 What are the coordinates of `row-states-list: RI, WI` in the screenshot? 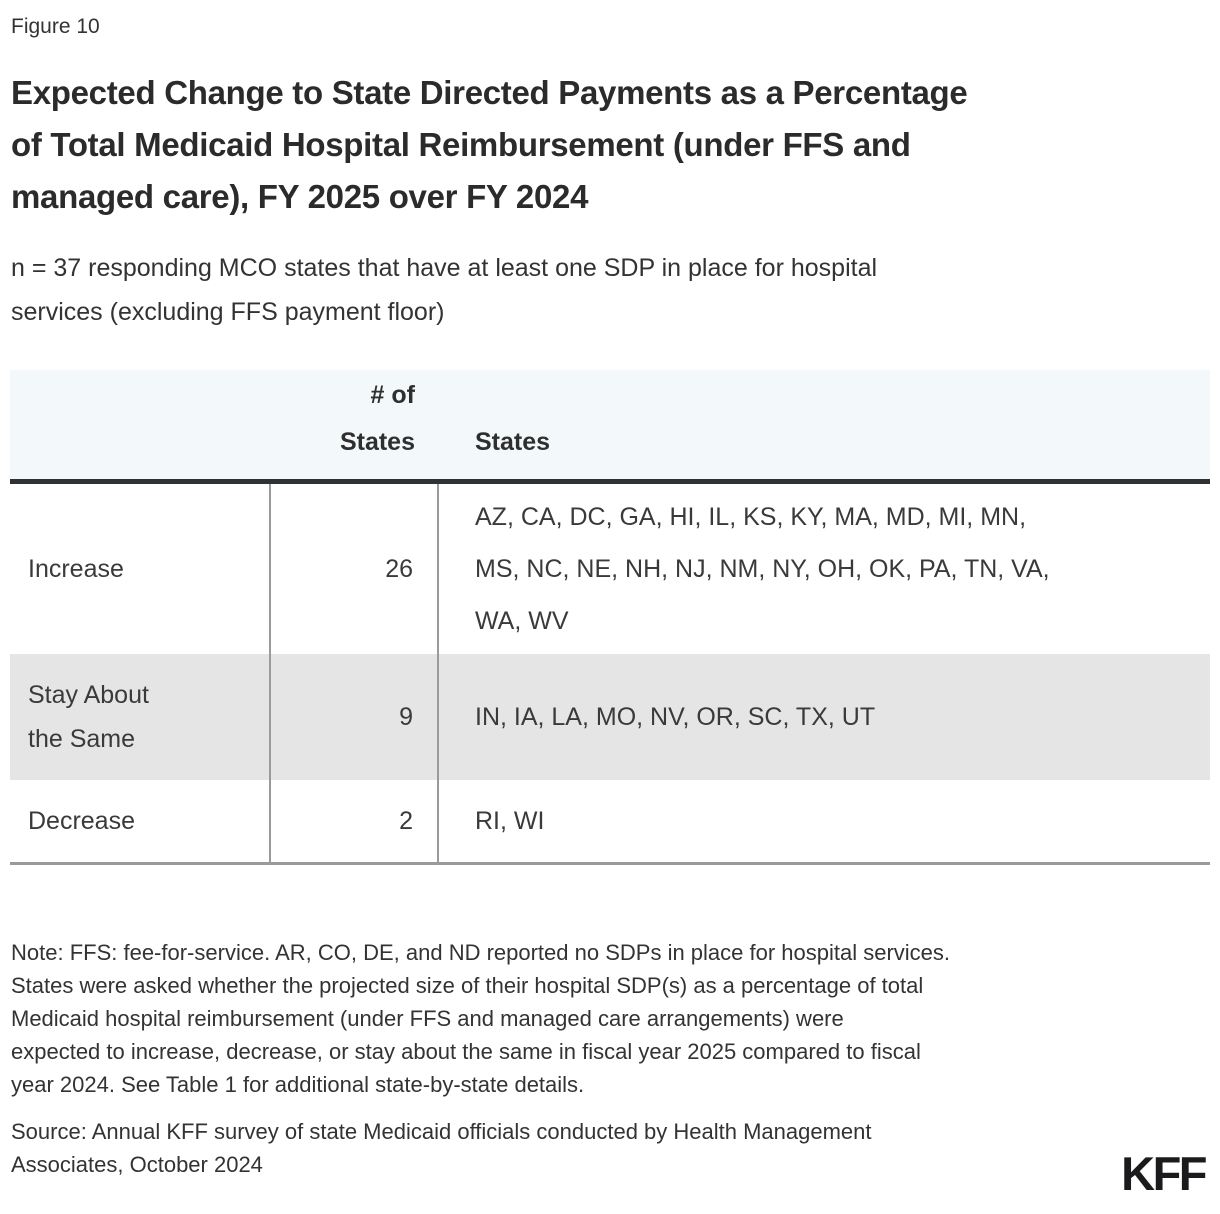 It's located at (510, 821).